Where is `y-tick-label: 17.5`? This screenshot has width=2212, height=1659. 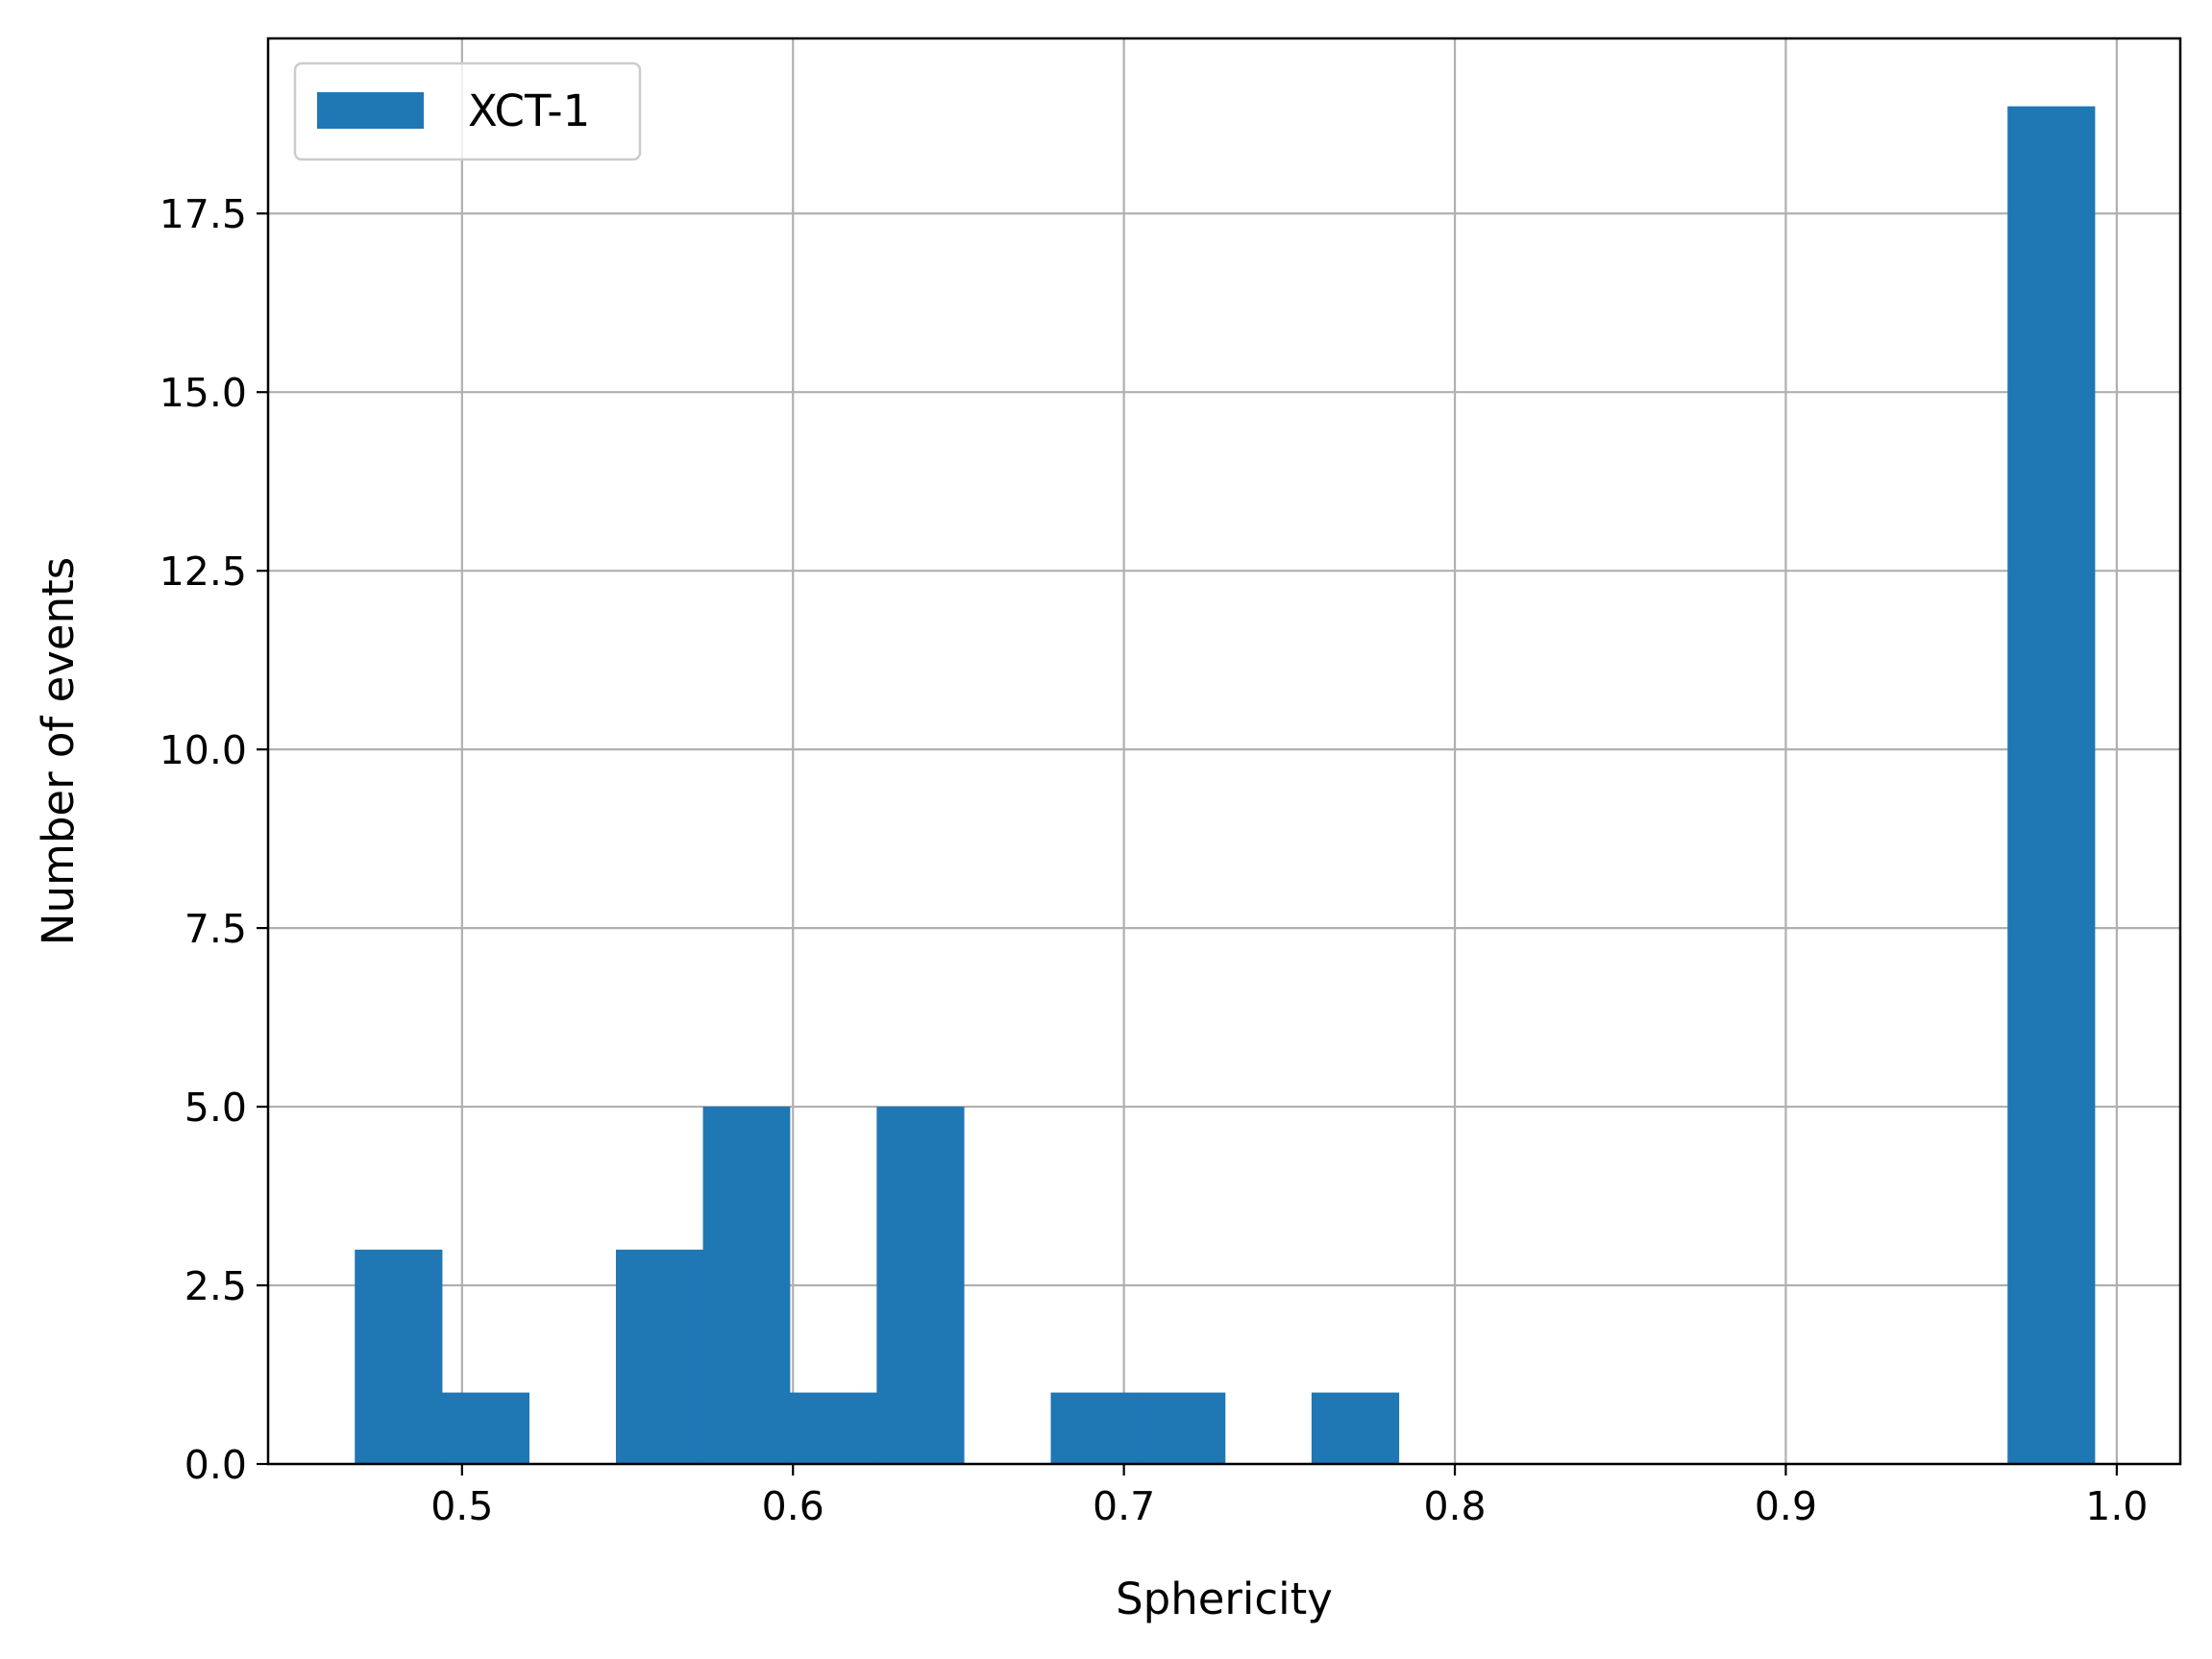
y-tick-label: 17.5 is located at coordinates (203, 214).